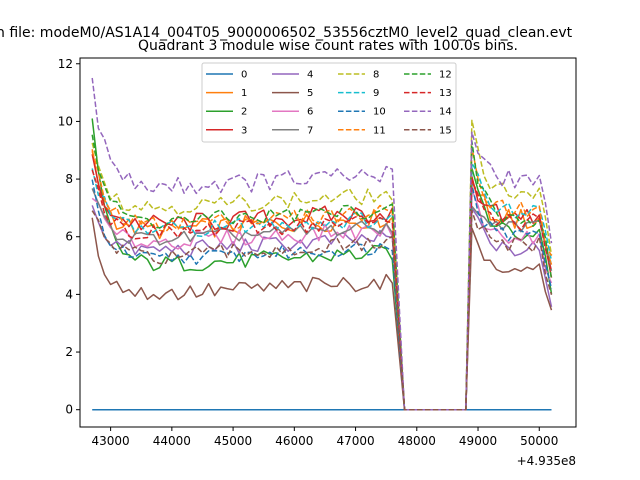  I want to click on y-tick-label: 8, so click(69, 179).